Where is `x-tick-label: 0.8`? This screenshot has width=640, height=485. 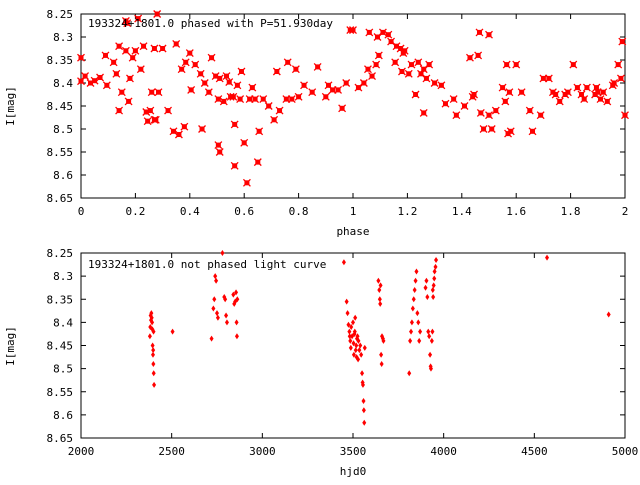 x-tick-label: 0.8 is located at coordinates (299, 211).